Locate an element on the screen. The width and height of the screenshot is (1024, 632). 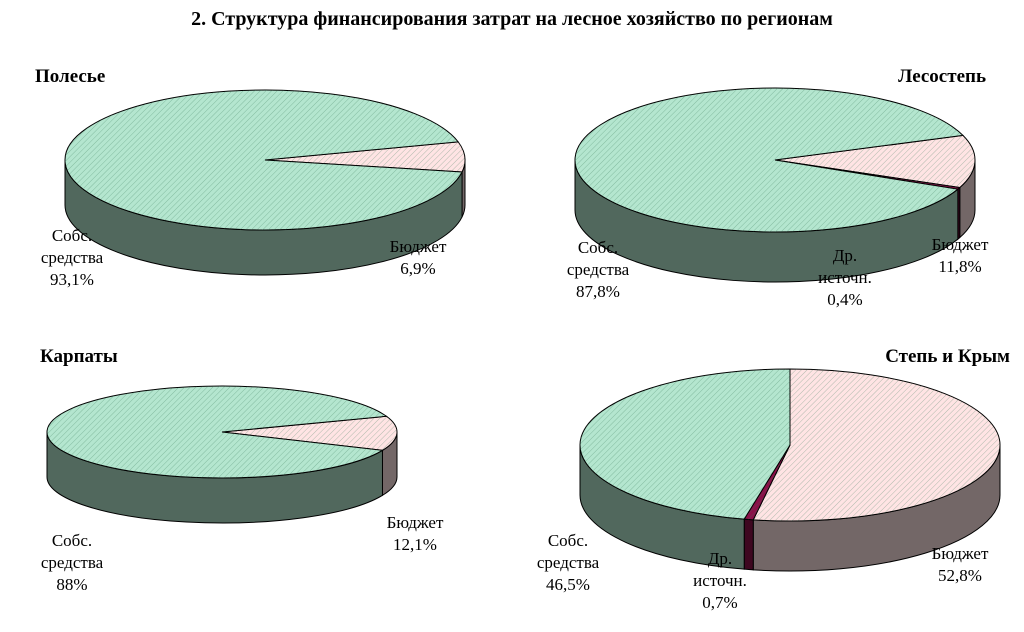
slice-label: Собс. средства 46,5% is located at coordinates (568, 563).